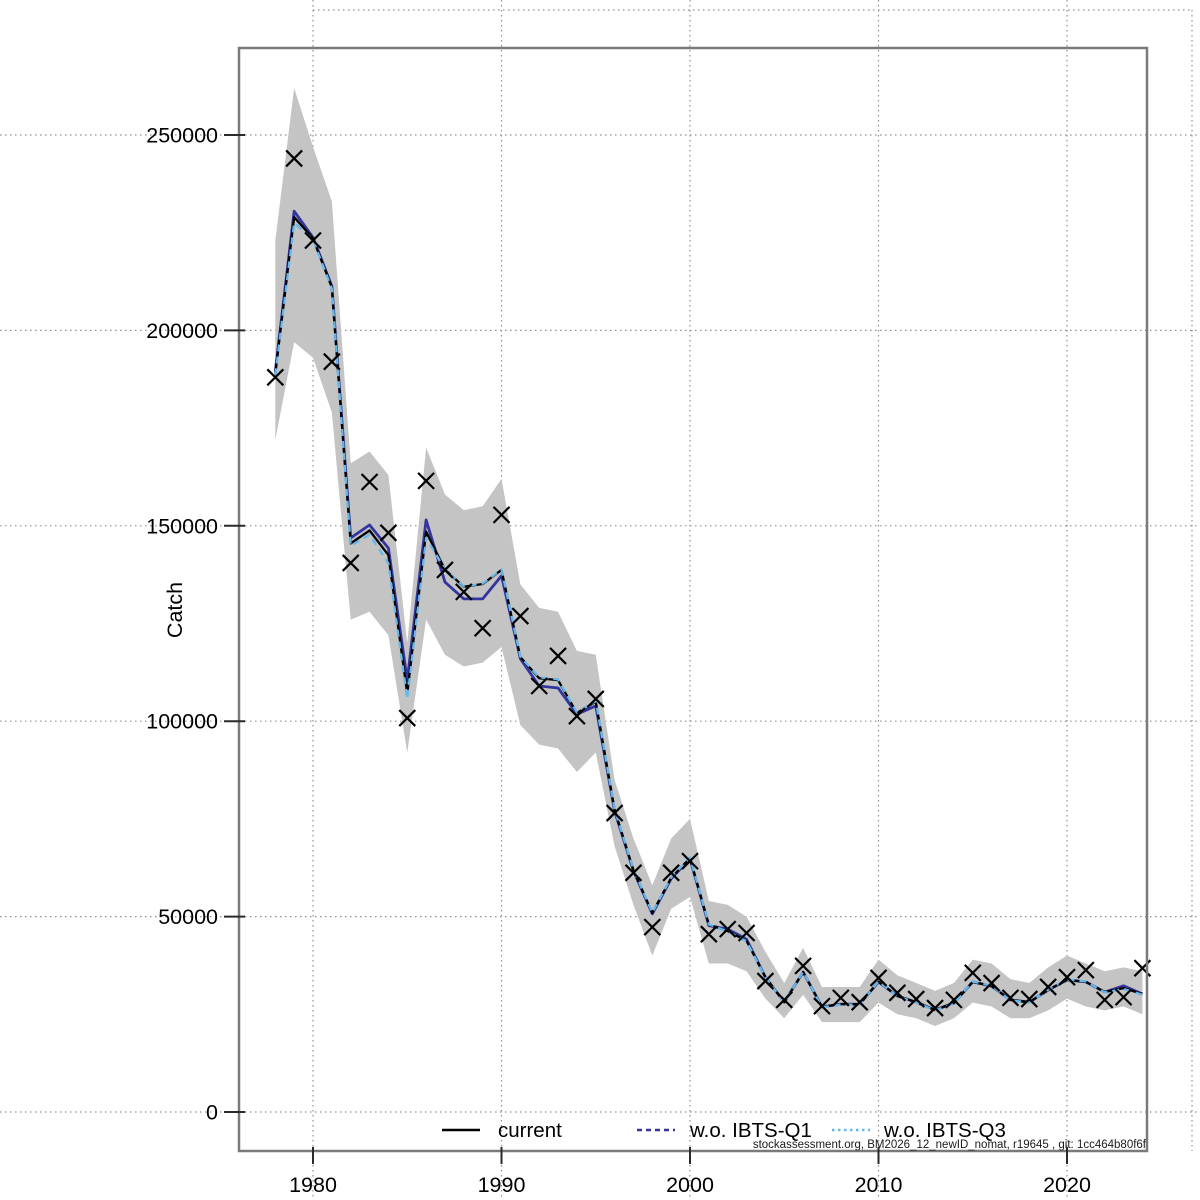 Image resolution: width=1200 pixels, height=1200 pixels. I want to click on legend-label-3: w.o. IBTS-Q3, so click(944, 1130).